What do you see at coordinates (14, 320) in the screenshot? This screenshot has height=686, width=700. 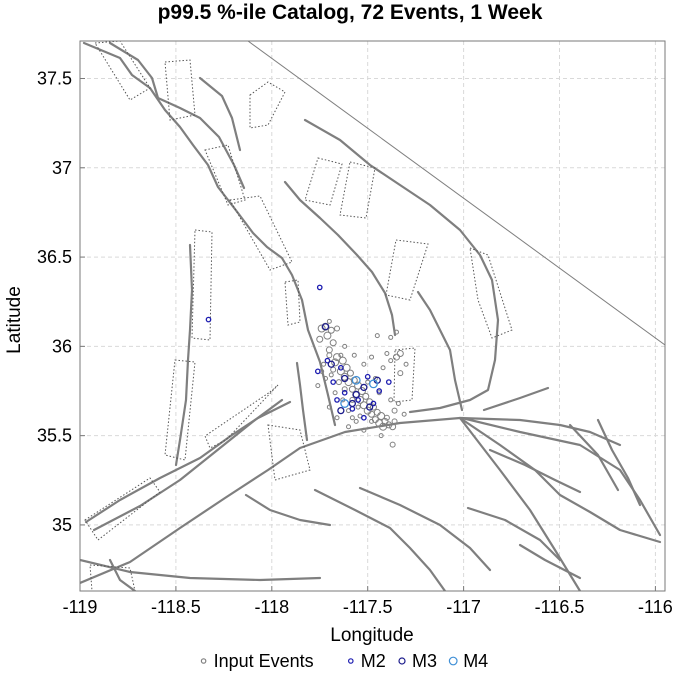 I see `y-axis-label: Latitude` at bounding box center [14, 320].